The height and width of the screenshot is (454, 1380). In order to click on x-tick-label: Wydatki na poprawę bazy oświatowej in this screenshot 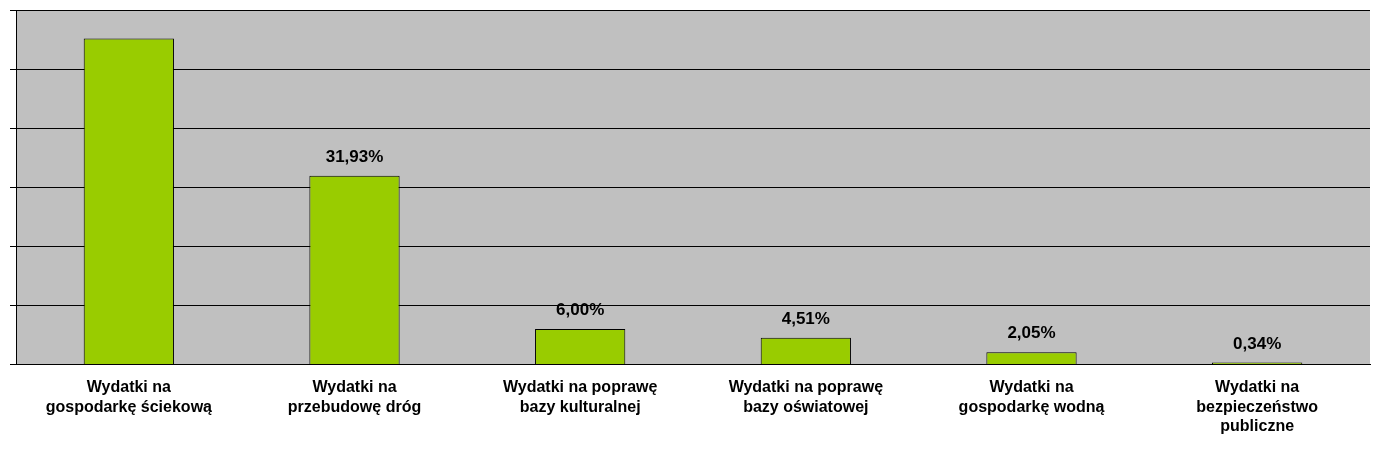, I will do `click(806, 396)`.